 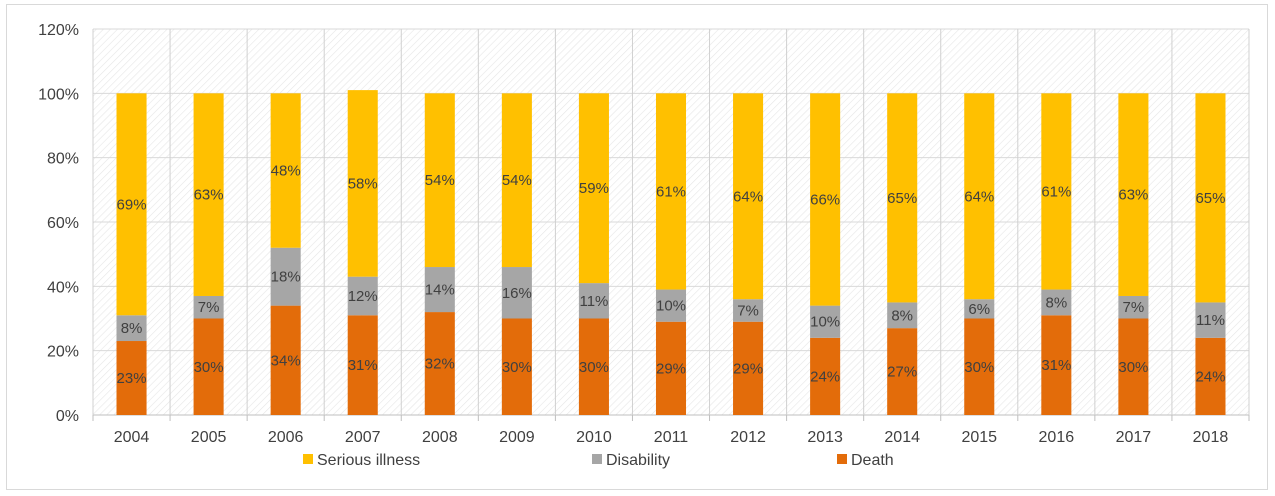 I want to click on data-label: 32%, so click(x=440, y=364).